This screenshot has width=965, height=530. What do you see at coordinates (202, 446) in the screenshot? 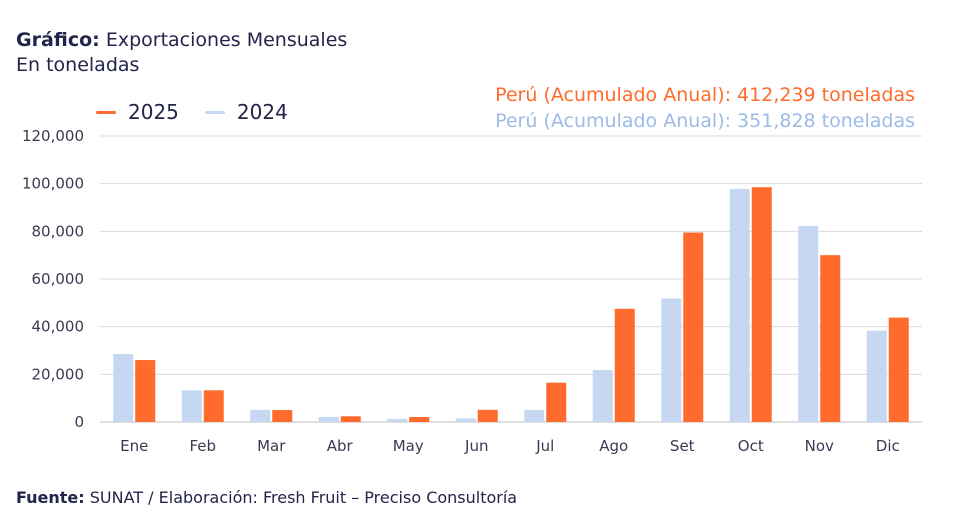
I see `x-tick-label: Feb` at bounding box center [202, 446].